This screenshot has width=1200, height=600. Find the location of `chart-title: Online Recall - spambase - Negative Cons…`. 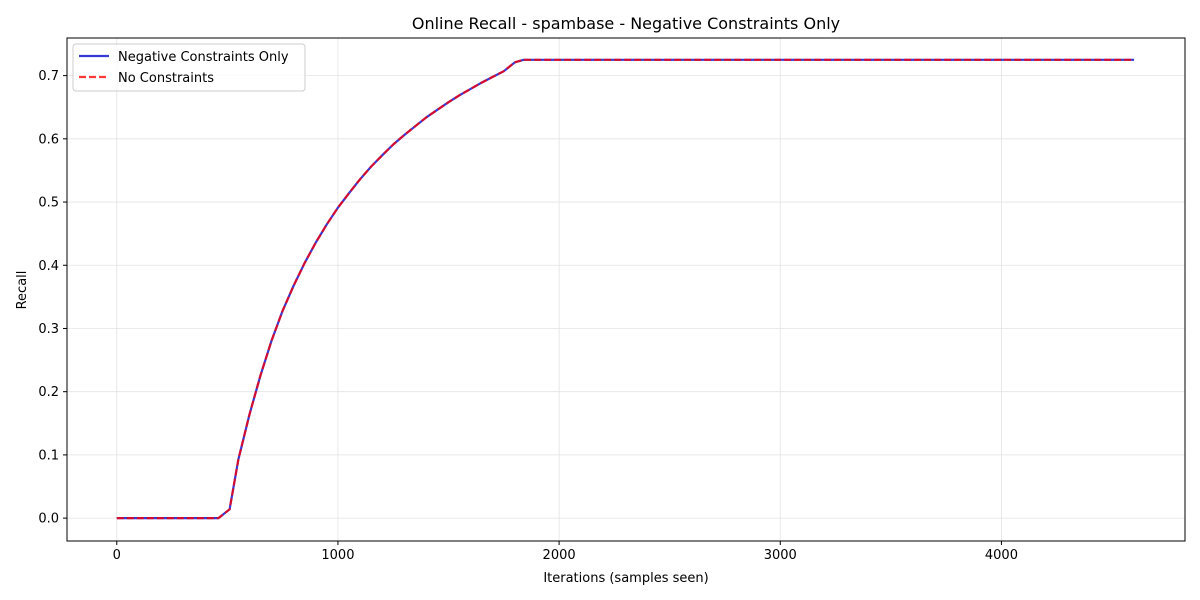

chart-title: Online Recall - spambase - Negative Cons… is located at coordinates (626, 23).